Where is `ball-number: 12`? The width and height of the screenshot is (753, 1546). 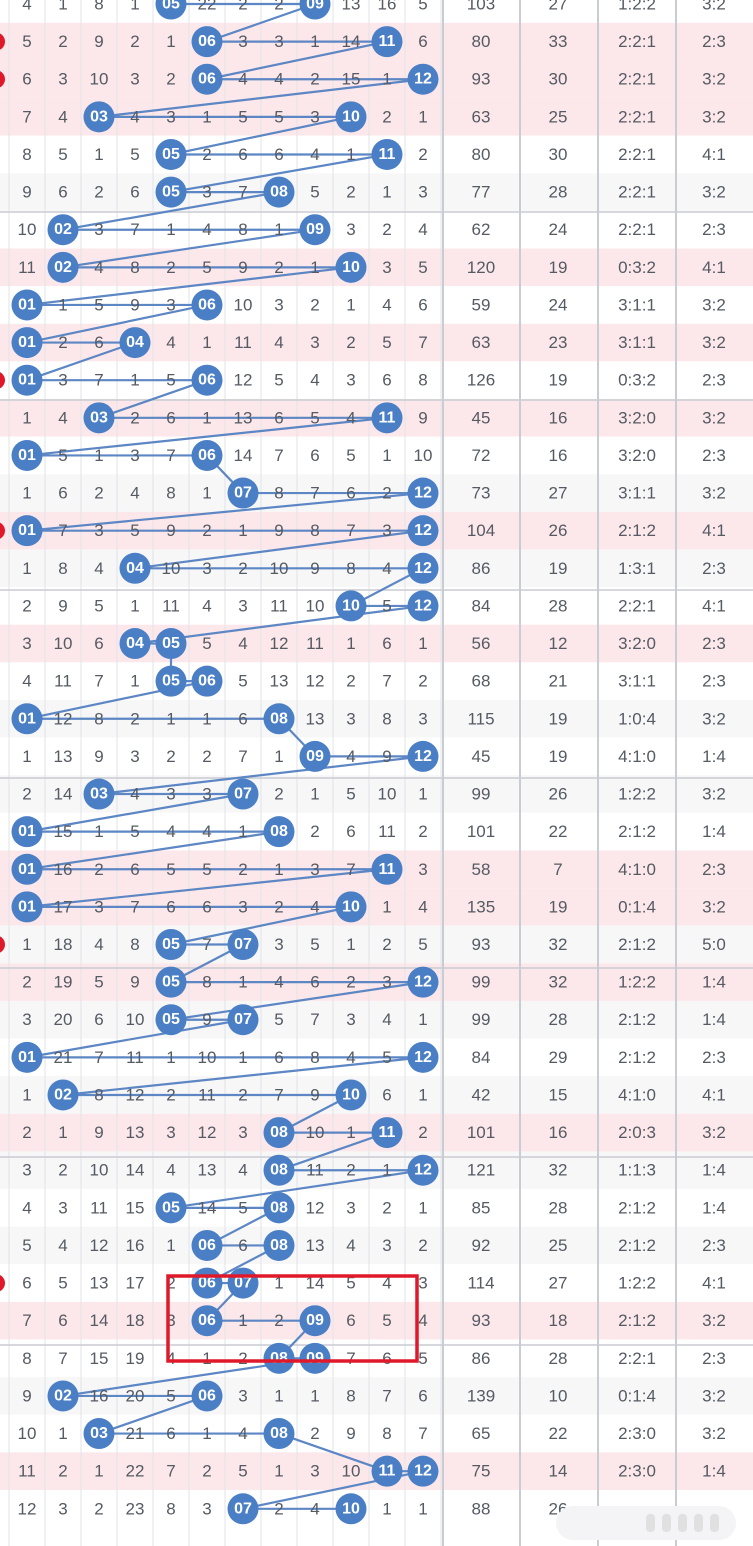
ball-number: 12 is located at coordinates (423, 605).